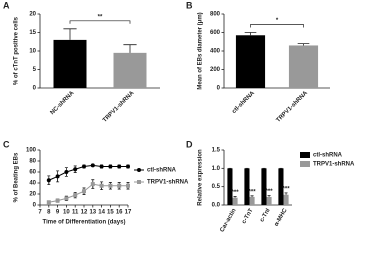 The width and height of the screenshot is (366, 261). I want to click on axis, so click(83, 178).